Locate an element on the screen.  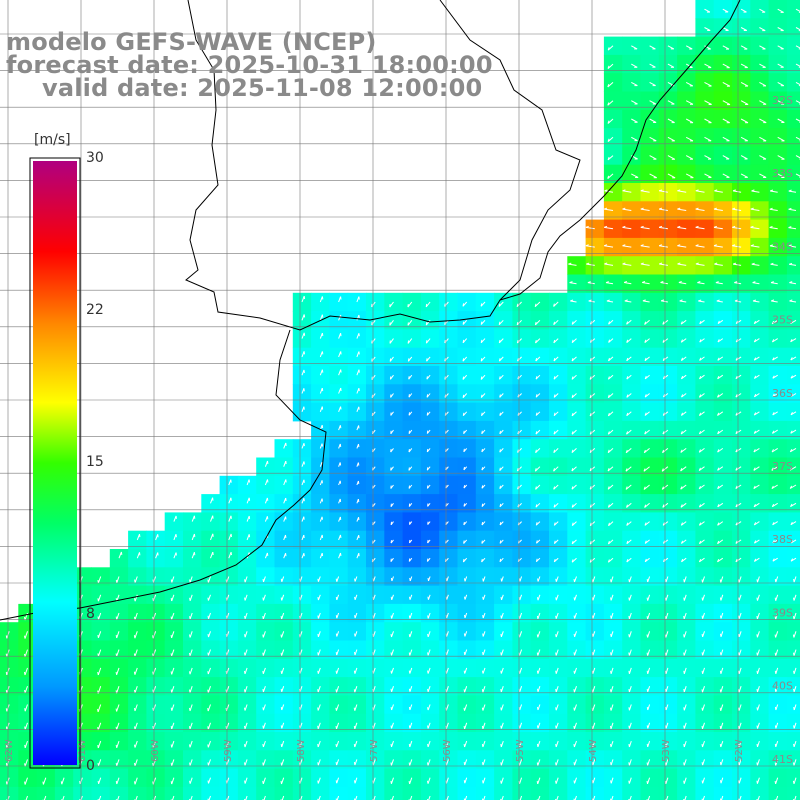
colorbar-unit: [m/s] is located at coordinates (52, 140).